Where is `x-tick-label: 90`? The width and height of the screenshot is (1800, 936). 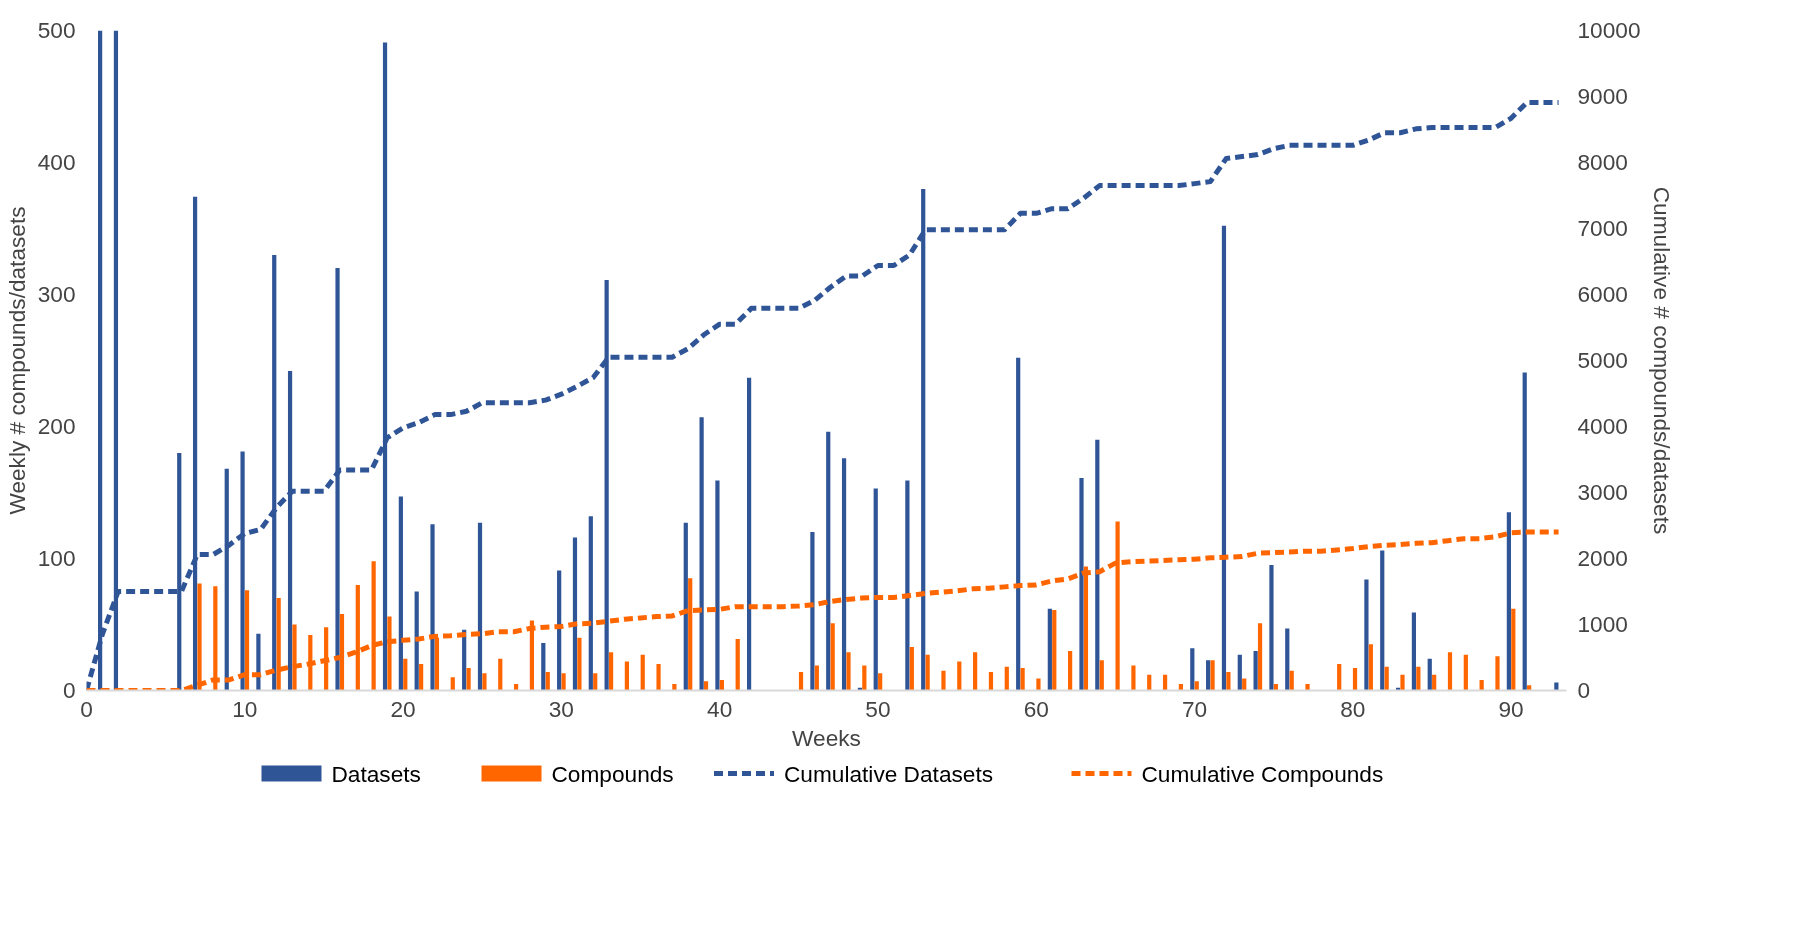 x-tick-label: 90 is located at coordinates (1511, 708).